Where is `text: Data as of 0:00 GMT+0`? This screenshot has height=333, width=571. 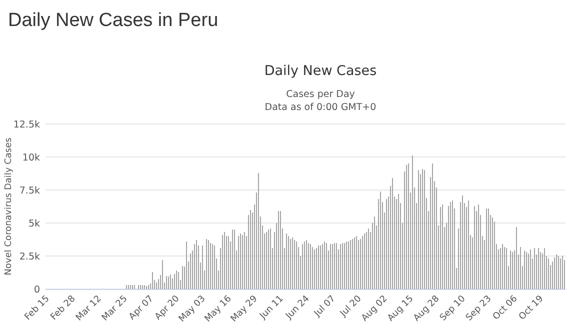
text: Data as of 0:00 GMT+0 is located at coordinates (320, 107).